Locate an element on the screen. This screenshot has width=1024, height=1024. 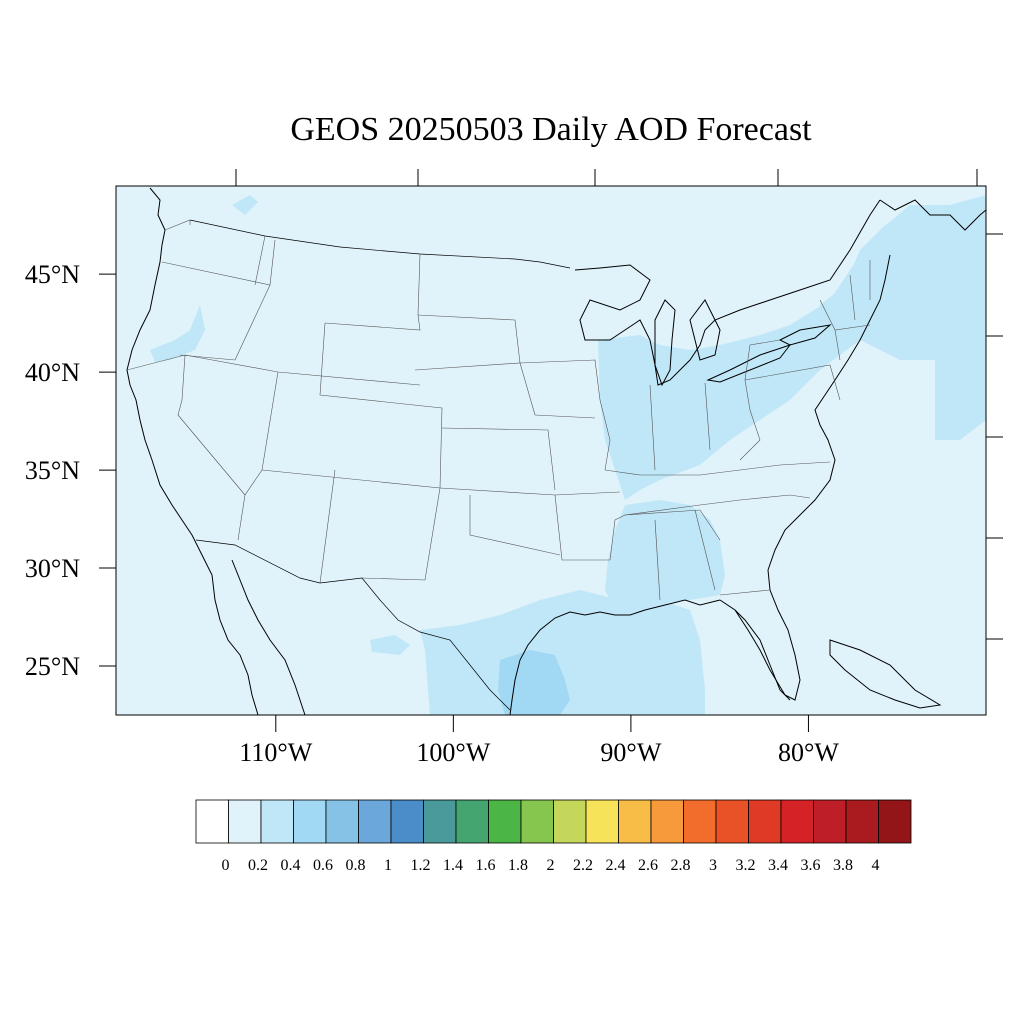
lon-tick-label: 90°W is located at coordinates (630, 752).